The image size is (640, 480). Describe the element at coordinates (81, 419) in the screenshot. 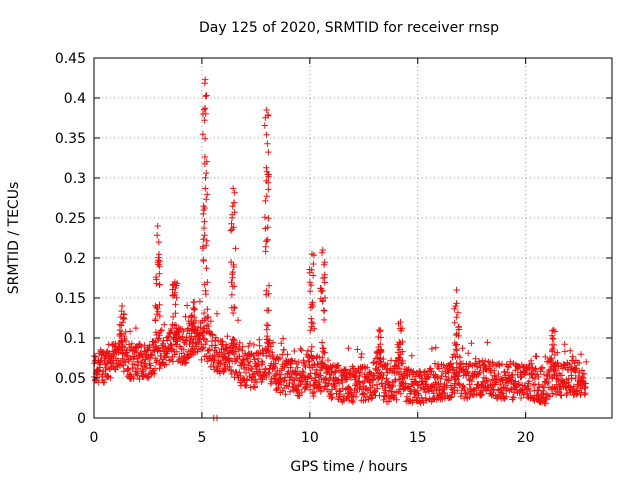

I see `y-tick-label: 0` at that location.